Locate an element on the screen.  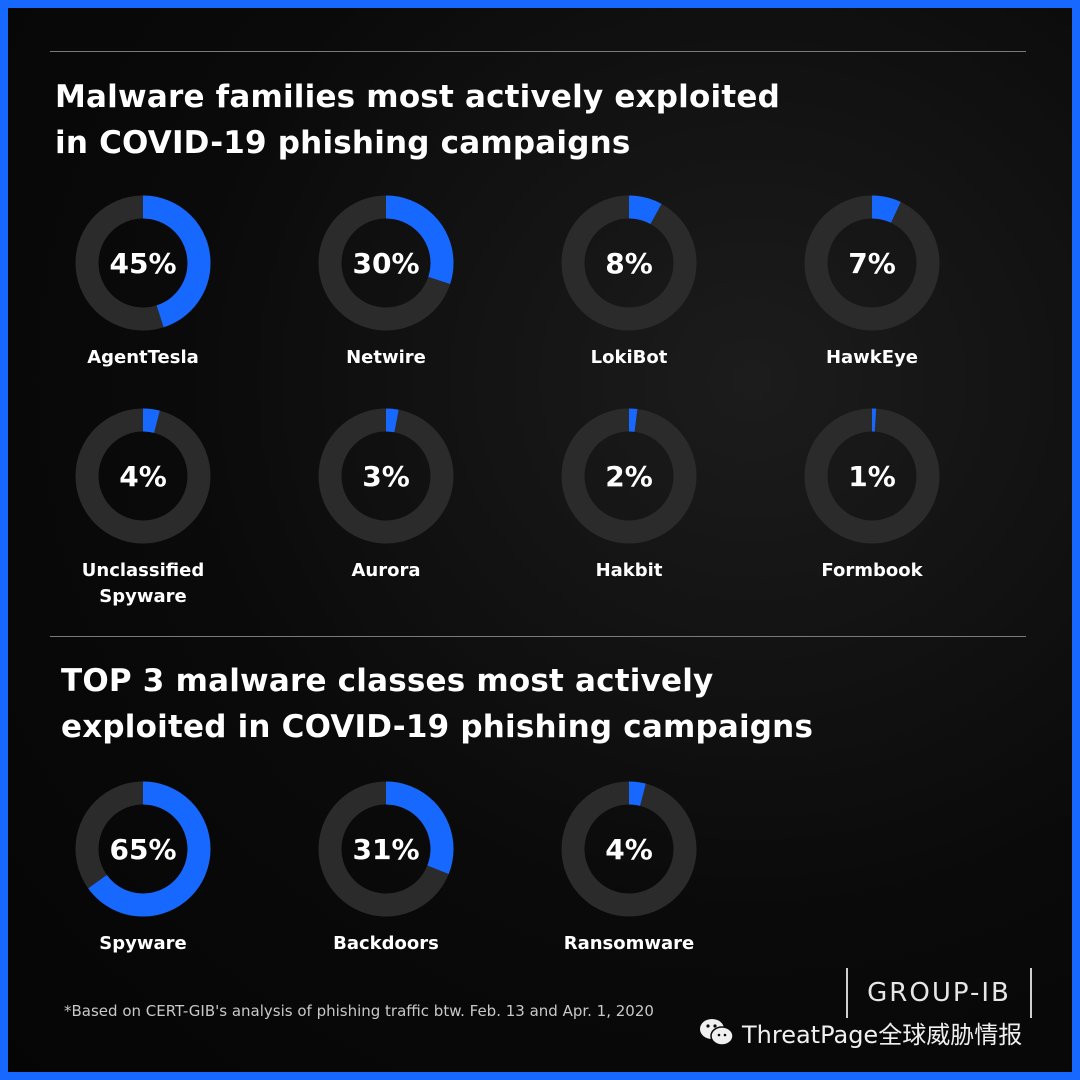
donut-arc-hakbit is located at coordinates (629, 476).